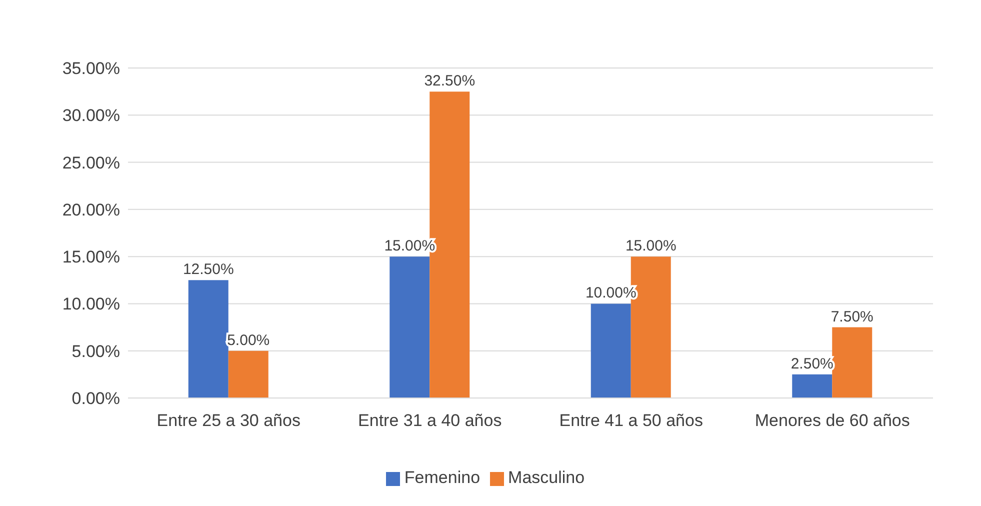 The height and width of the screenshot is (506, 981). What do you see at coordinates (208, 269) in the screenshot?
I see `data-label: 12.50%` at bounding box center [208, 269].